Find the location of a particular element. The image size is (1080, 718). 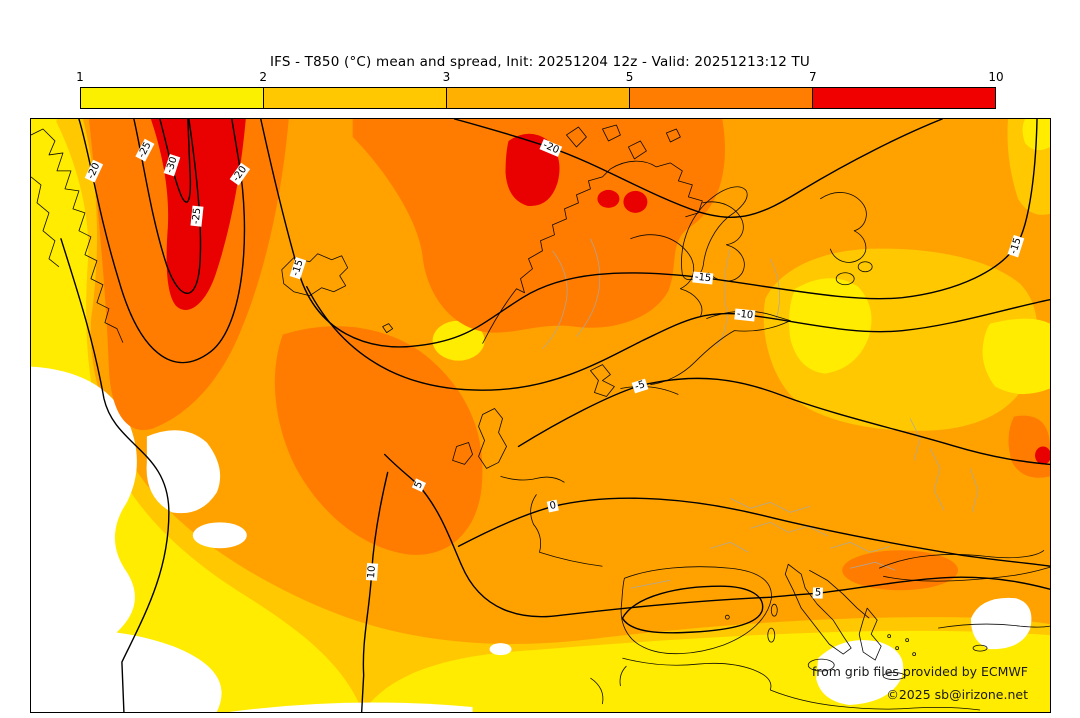

attribution-copyright: ©2025 sb@irizone.net is located at coordinates (957, 694).